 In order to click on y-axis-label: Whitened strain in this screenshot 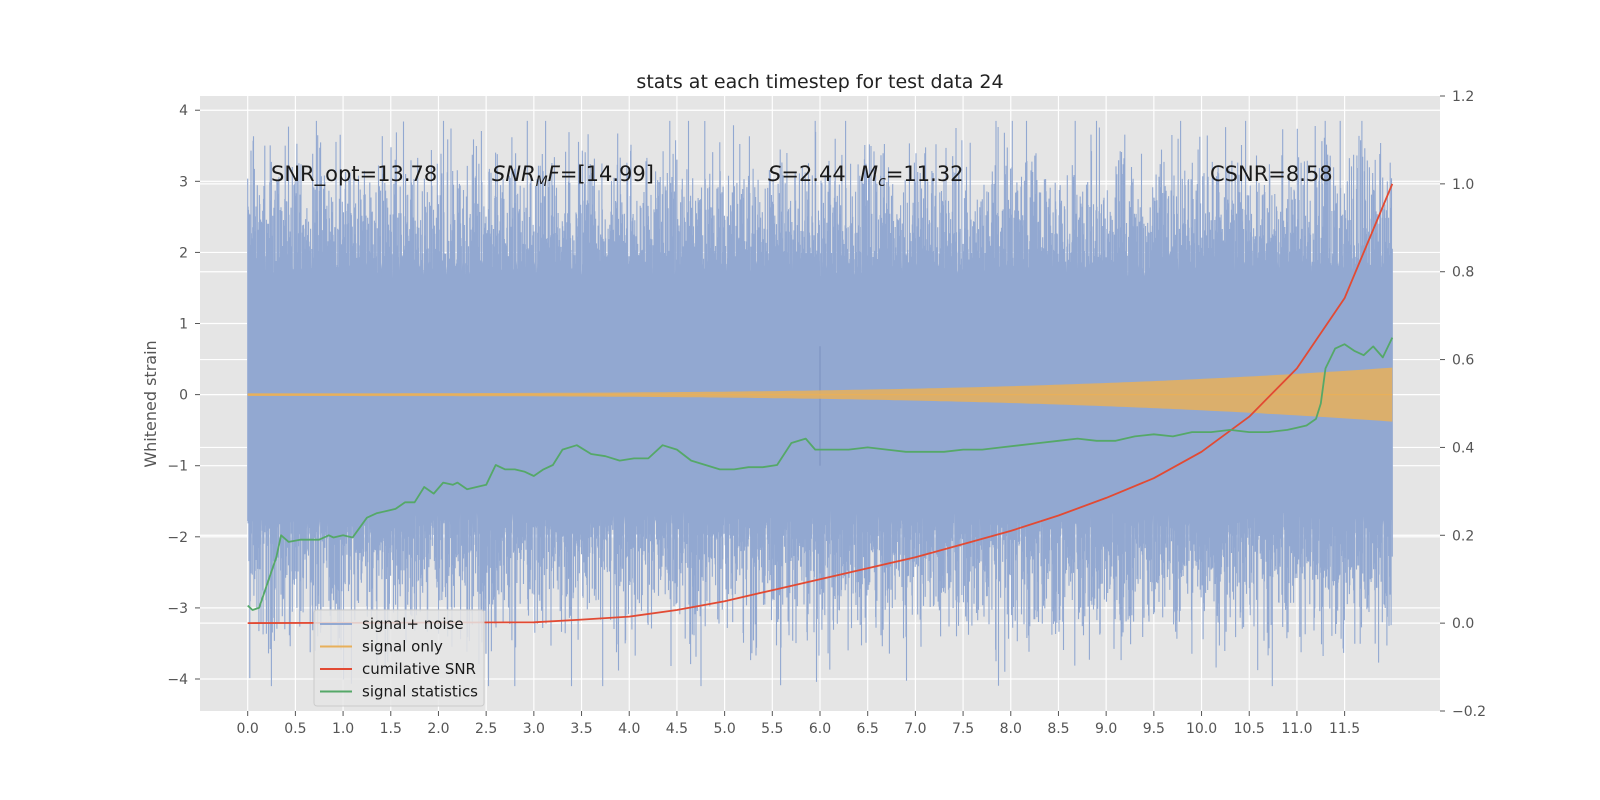, I will do `click(150, 403)`.